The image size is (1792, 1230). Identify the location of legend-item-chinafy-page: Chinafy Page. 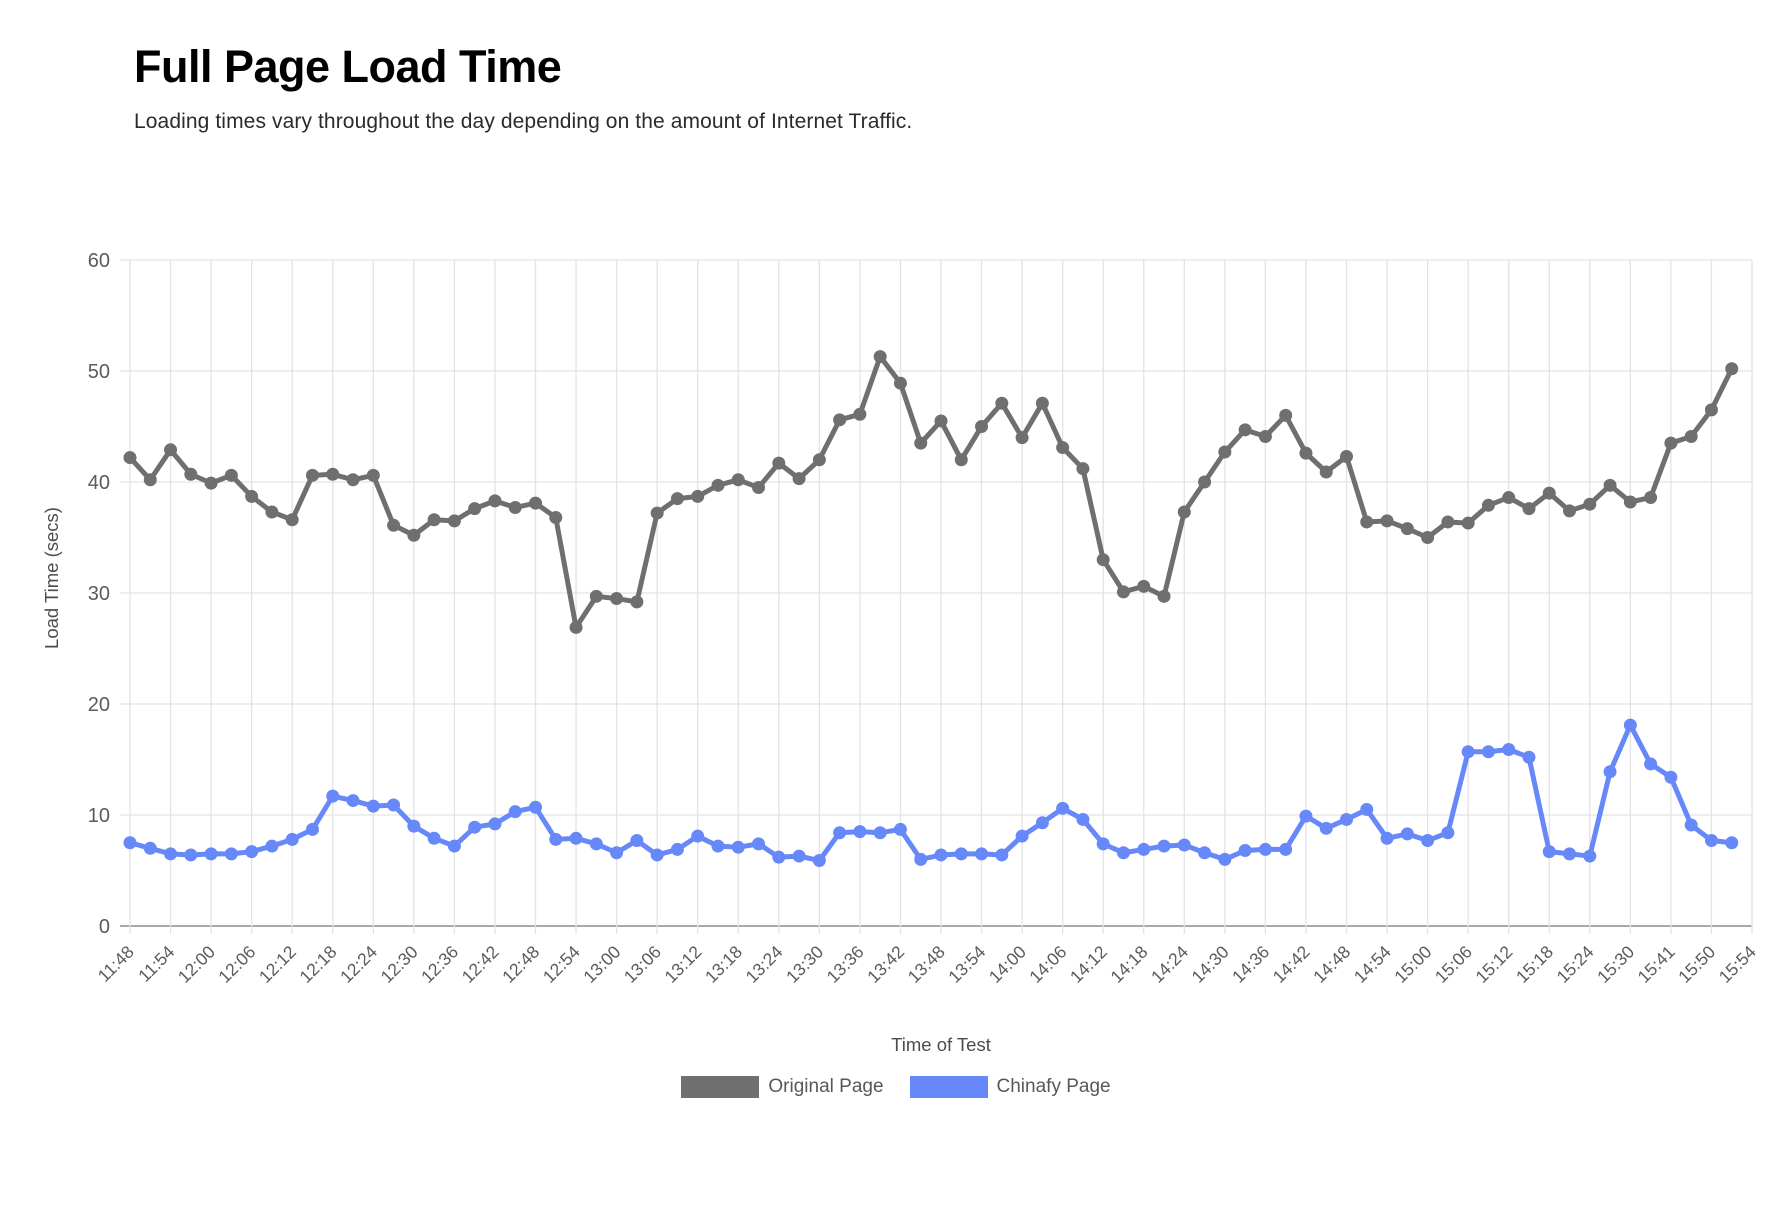
(1010, 1087).